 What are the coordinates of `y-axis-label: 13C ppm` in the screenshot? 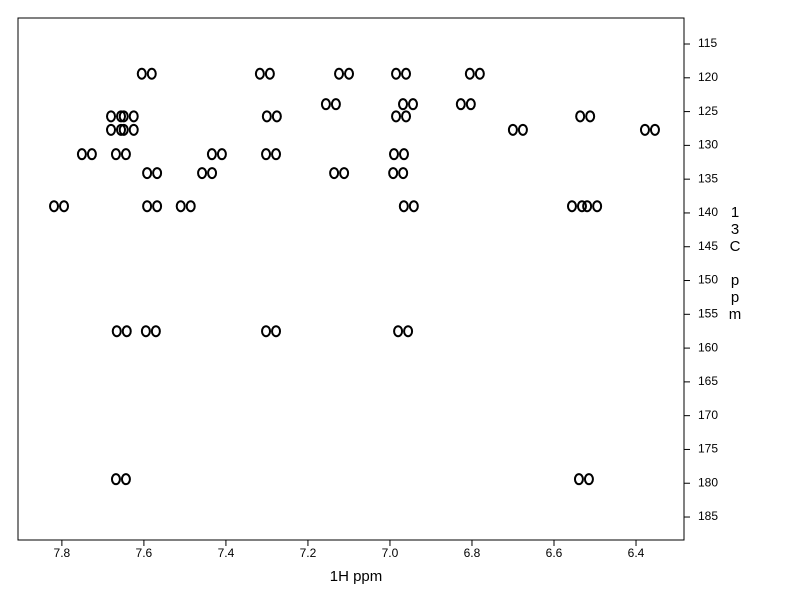 It's located at (735, 263).